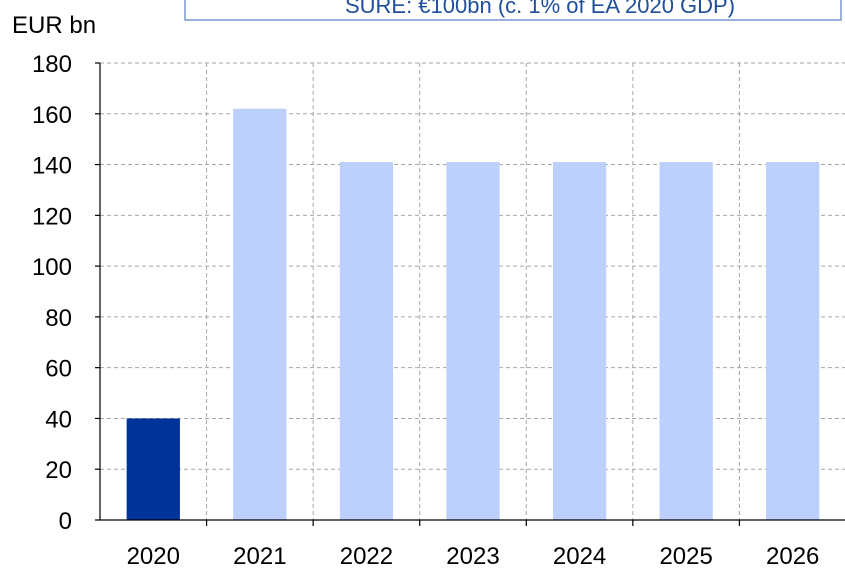 Image resolution: width=845 pixels, height=570 pixels. I want to click on y-tick-label: 120, so click(52, 216).